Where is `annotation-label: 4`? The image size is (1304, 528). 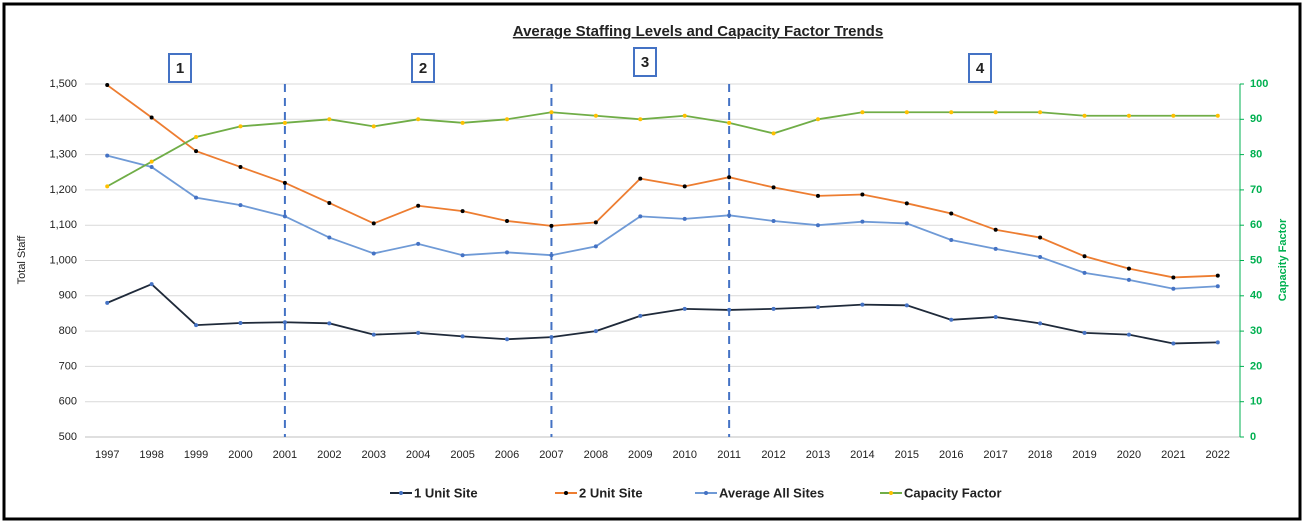
annotation-label: 4 is located at coordinates (980, 68).